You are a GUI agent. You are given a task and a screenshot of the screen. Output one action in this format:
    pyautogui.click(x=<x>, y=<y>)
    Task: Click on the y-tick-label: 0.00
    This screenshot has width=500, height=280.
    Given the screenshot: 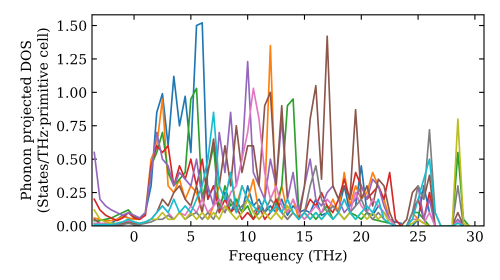 What is the action you would take?
    pyautogui.click(x=71, y=226)
    